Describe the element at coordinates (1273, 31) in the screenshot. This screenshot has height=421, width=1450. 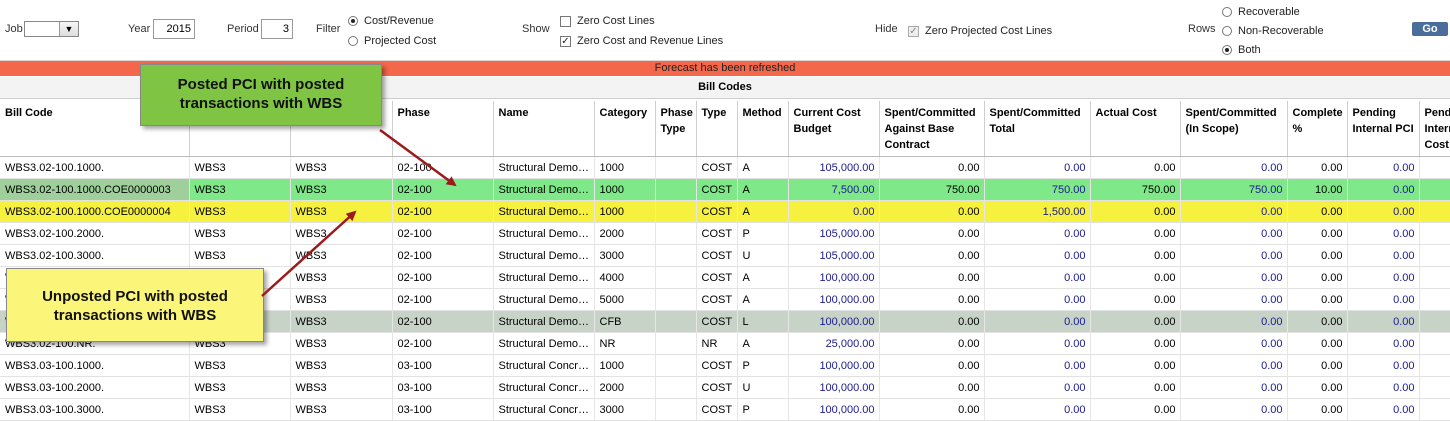
I see `rows-option-non-recoverable: Non-Recoverable` at that location.